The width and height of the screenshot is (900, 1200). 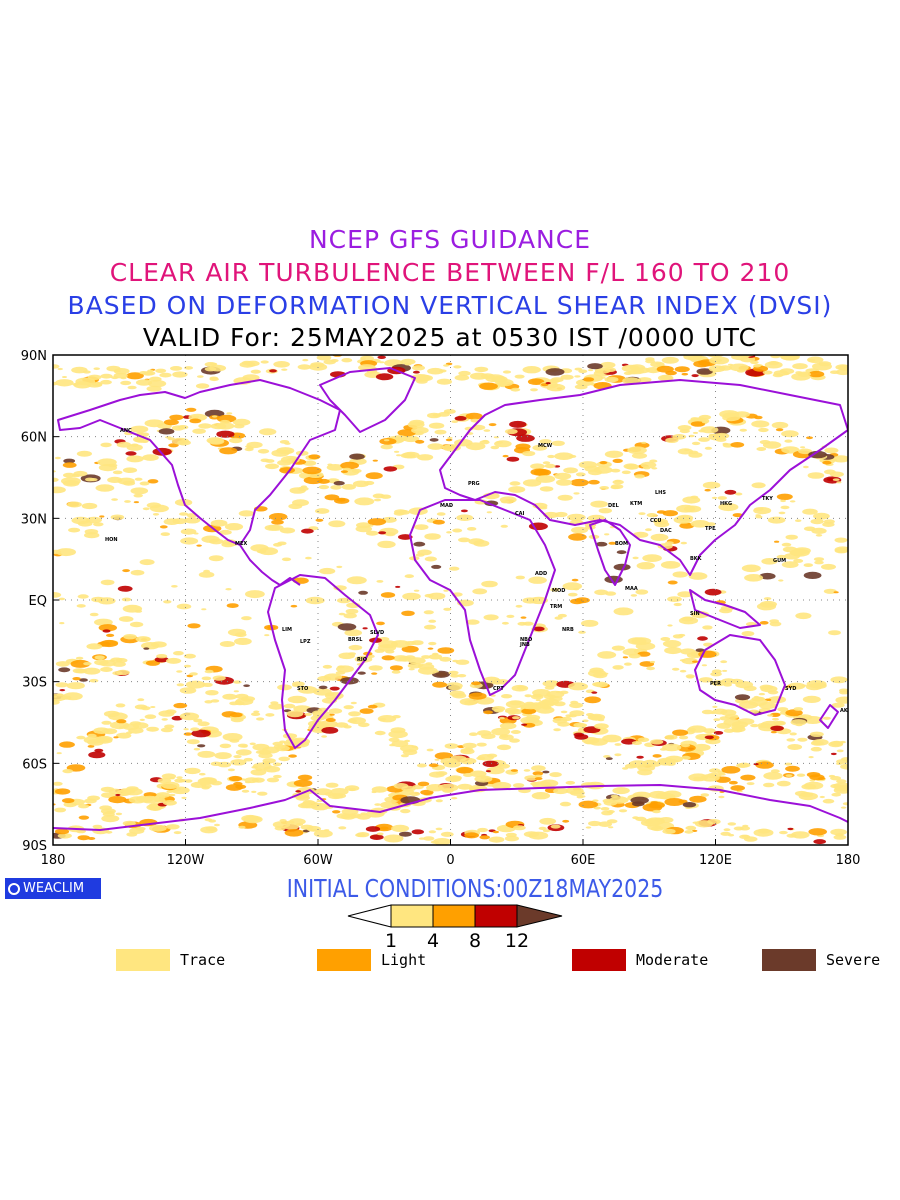 I want to click on place-label: TKY, so click(x=767, y=499).